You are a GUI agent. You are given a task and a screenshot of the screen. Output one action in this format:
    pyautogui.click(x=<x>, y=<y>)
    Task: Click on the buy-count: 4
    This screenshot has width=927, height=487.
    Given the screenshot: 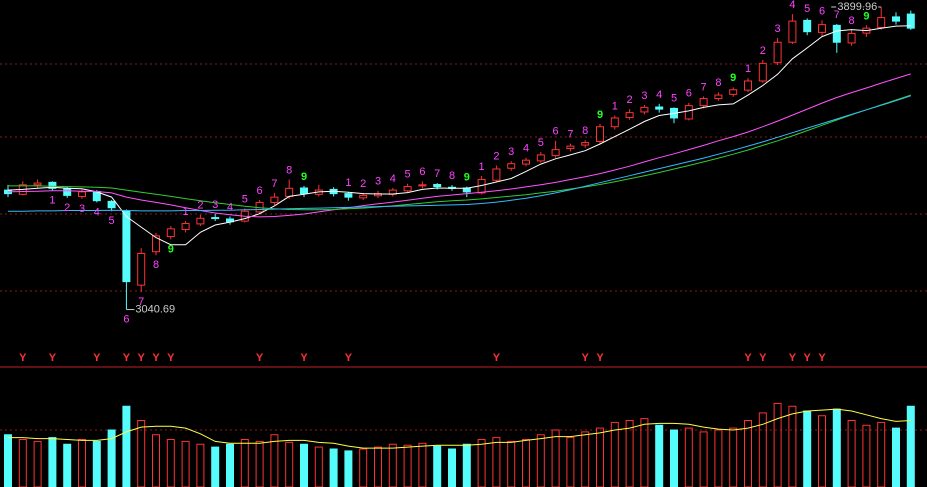 What is the action you would take?
    pyautogui.click(x=97, y=212)
    